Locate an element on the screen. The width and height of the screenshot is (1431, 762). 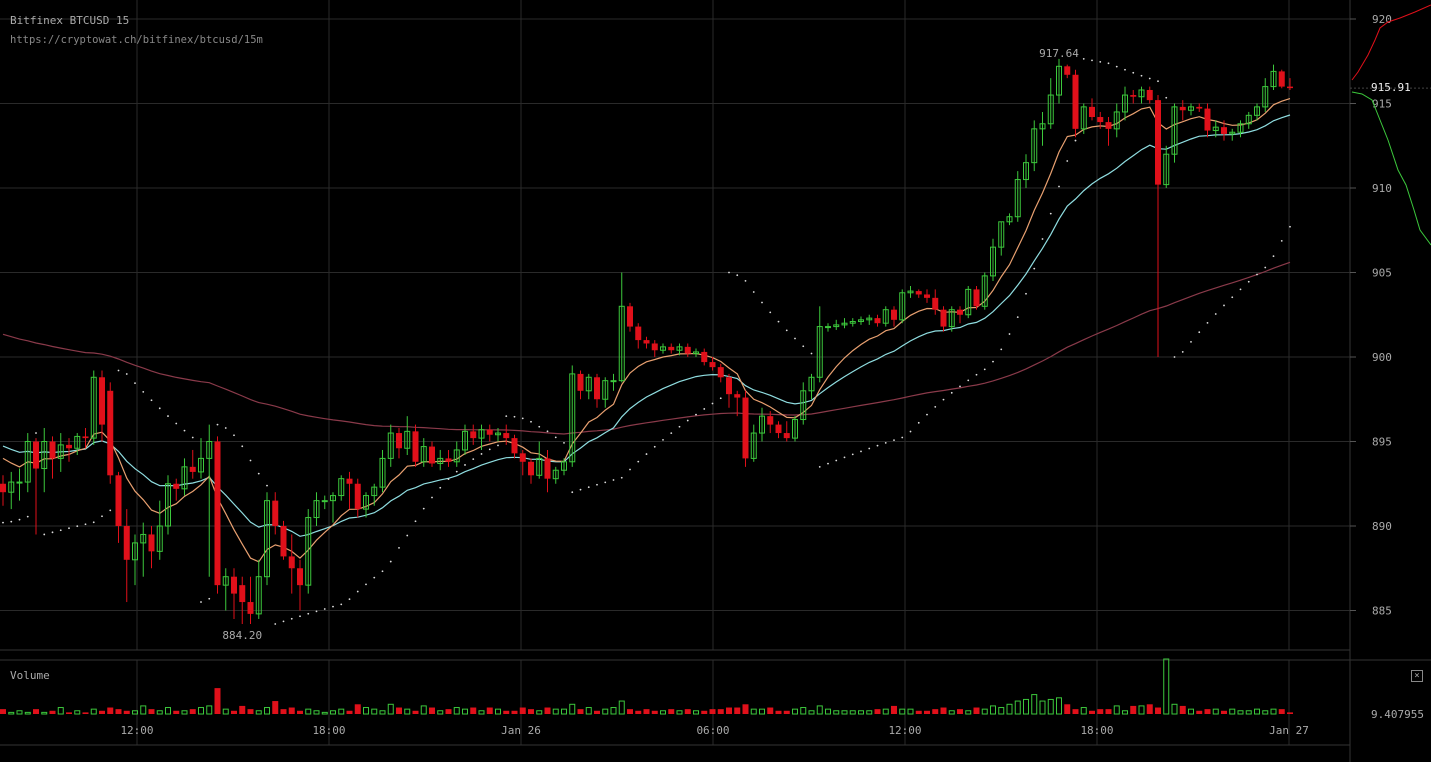
time-tick-label: 18:00 is located at coordinates (328, 730).